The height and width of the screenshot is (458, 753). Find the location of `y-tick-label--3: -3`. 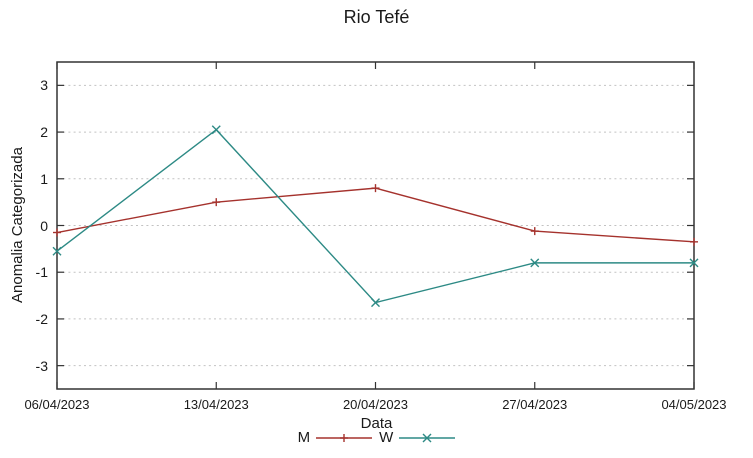

y-tick-label--3: -3 is located at coordinates (41, 365).